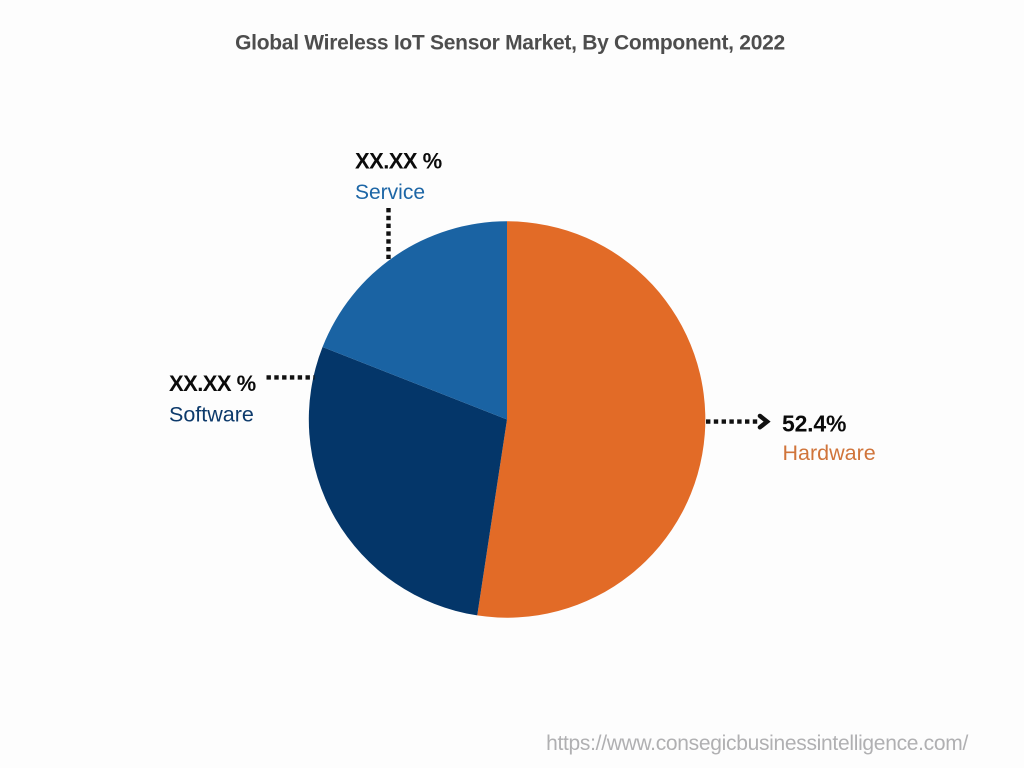 This screenshot has height=768, width=1024. What do you see at coordinates (211, 414) in the screenshot?
I see `svg-text: Software` at bounding box center [211, 414].